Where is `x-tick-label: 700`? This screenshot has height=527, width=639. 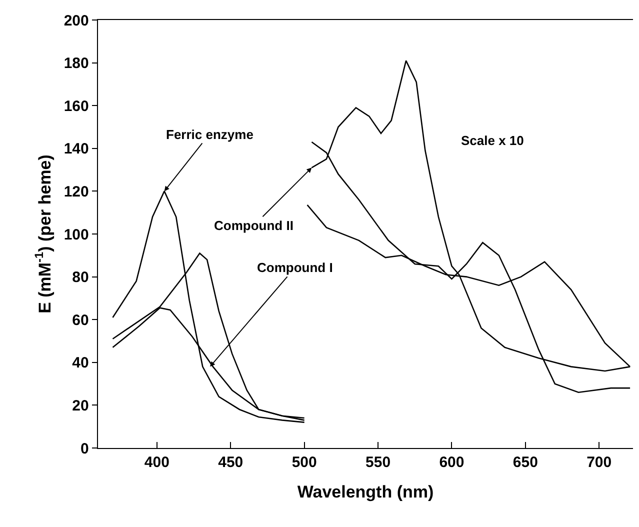
x-tick-label: 700 is located at coordinates (599, 463).